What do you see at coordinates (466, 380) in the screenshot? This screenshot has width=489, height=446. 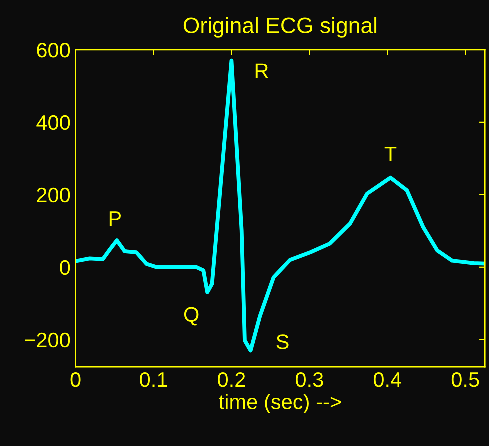 I see `x-tick-label: 0.5` at bounding box center [466, 380].